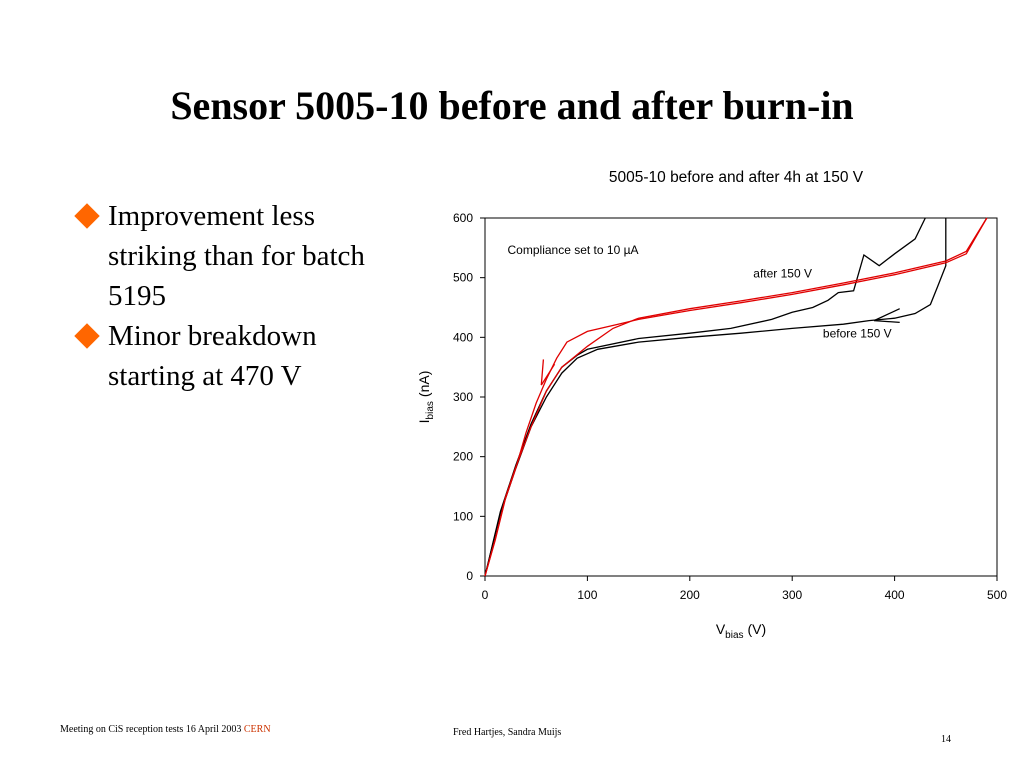 The width and height of the screenshot is (1024, 768). What do you see at coordinates (463, 457) in the screenshot?
I see `y-tick-label: 200` at bounding box center [463, 457].